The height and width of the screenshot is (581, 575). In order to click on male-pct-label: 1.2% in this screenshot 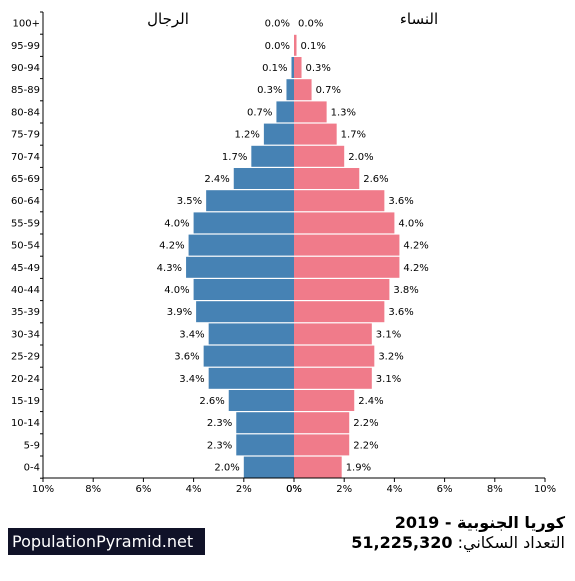, I will do `click(246, 135)`.